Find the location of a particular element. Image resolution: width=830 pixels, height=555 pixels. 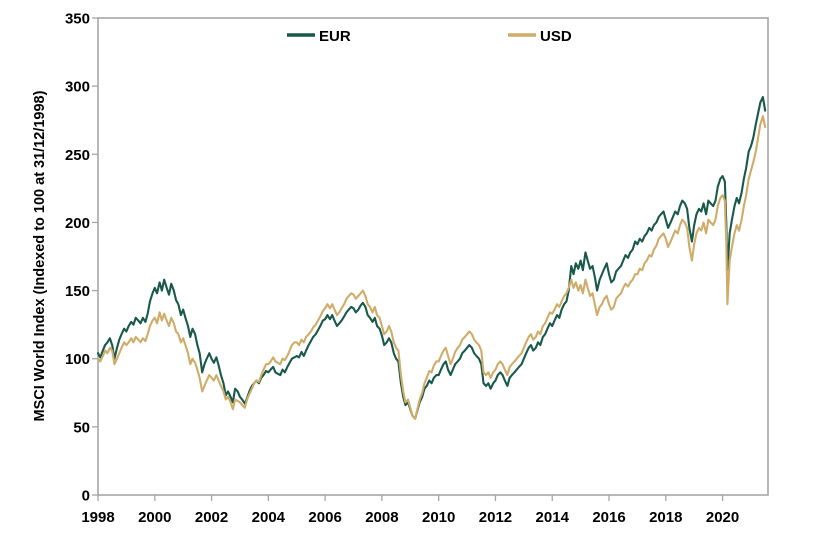

legend-item-usd: USD is located at coordinates (540, 36).